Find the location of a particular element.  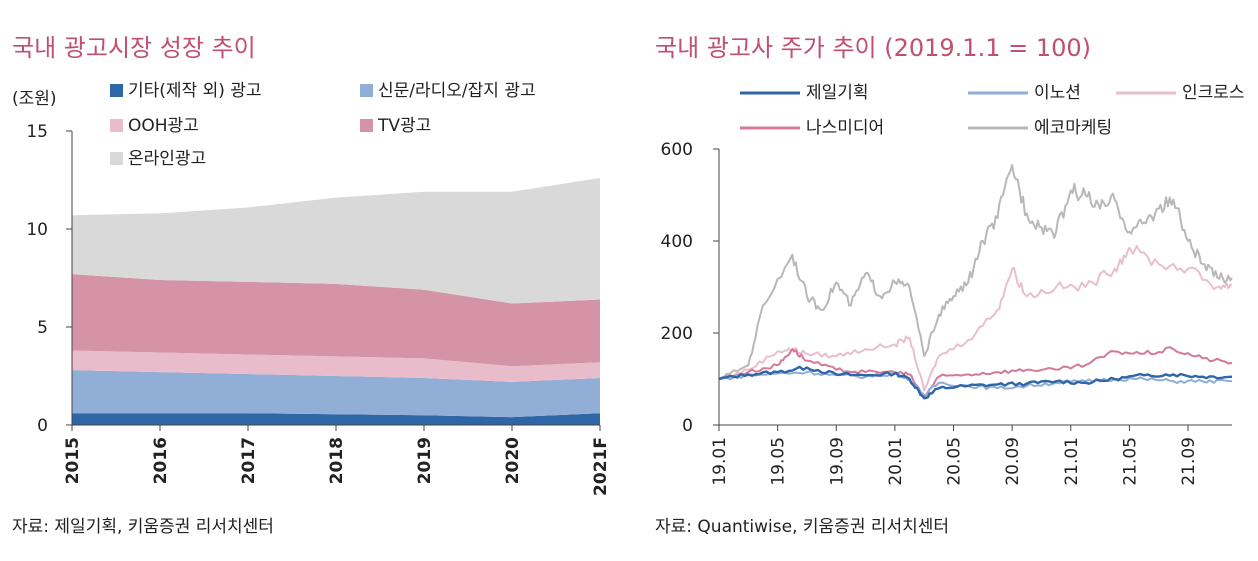

x-tick-label: 20.09 is located at coordinates (1013, 461).